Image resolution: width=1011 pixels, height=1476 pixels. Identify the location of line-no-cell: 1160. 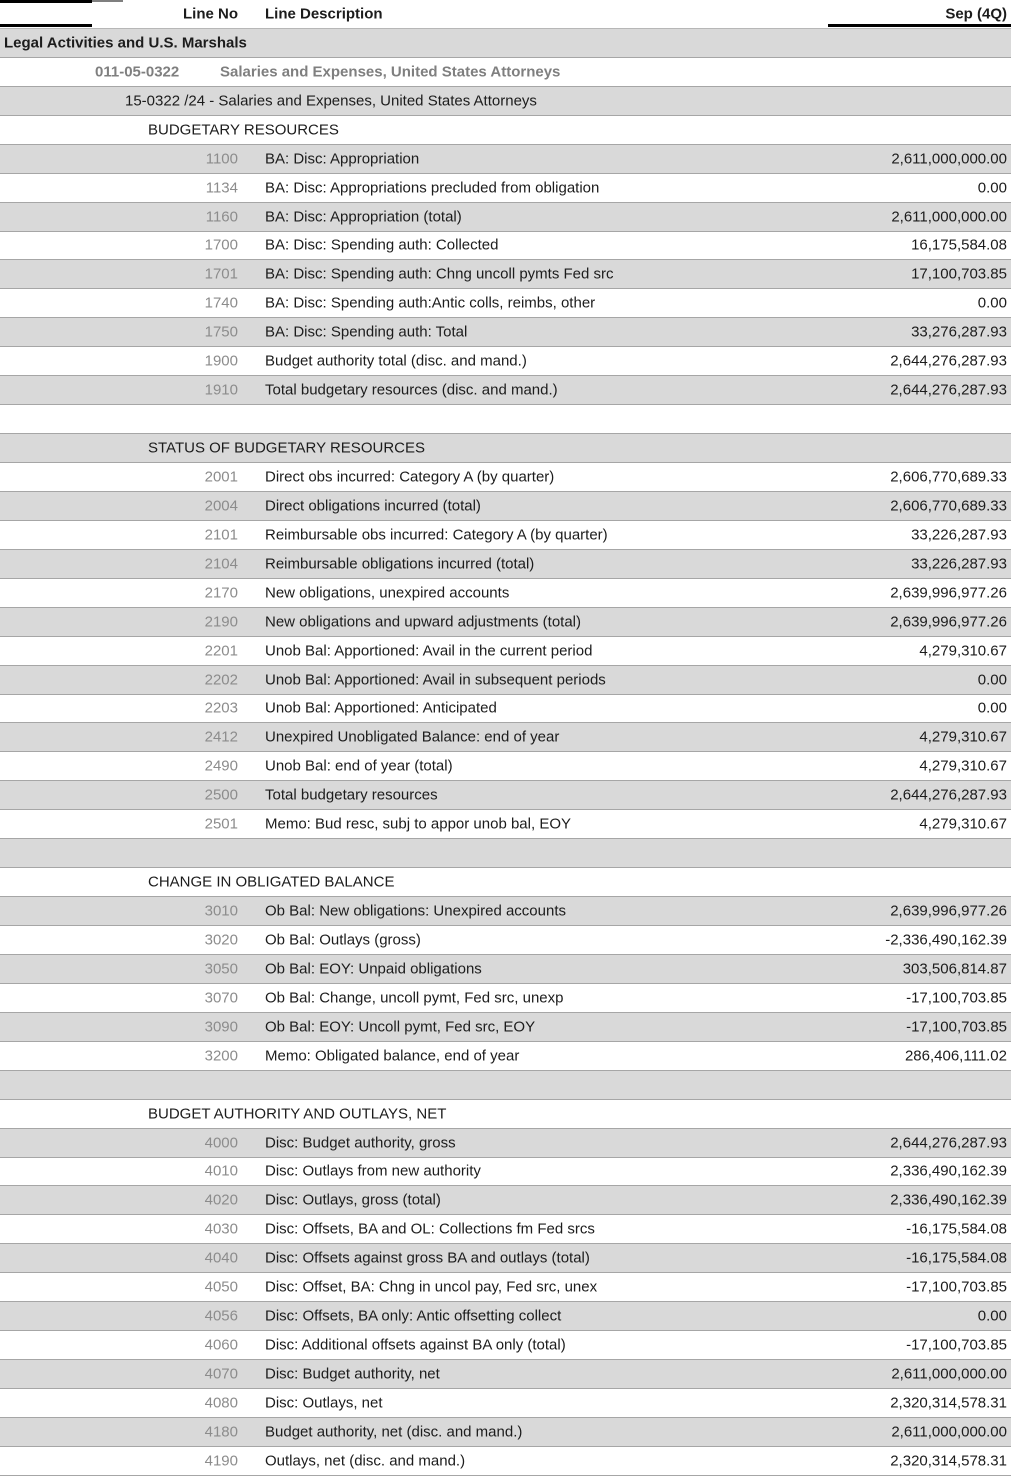
(221, 217).